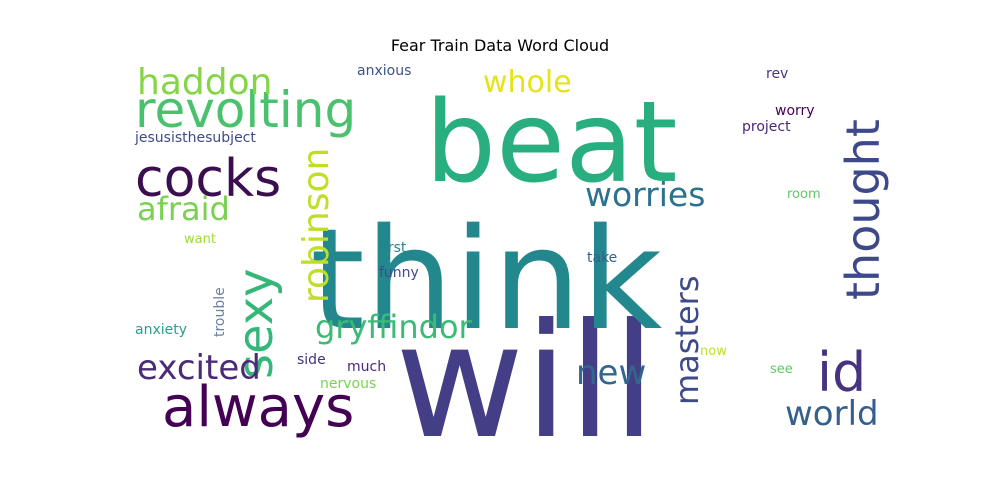 The height and width of the screenshot is (500, 1000). I want to click on word-funny: funny, so click(399, 273).